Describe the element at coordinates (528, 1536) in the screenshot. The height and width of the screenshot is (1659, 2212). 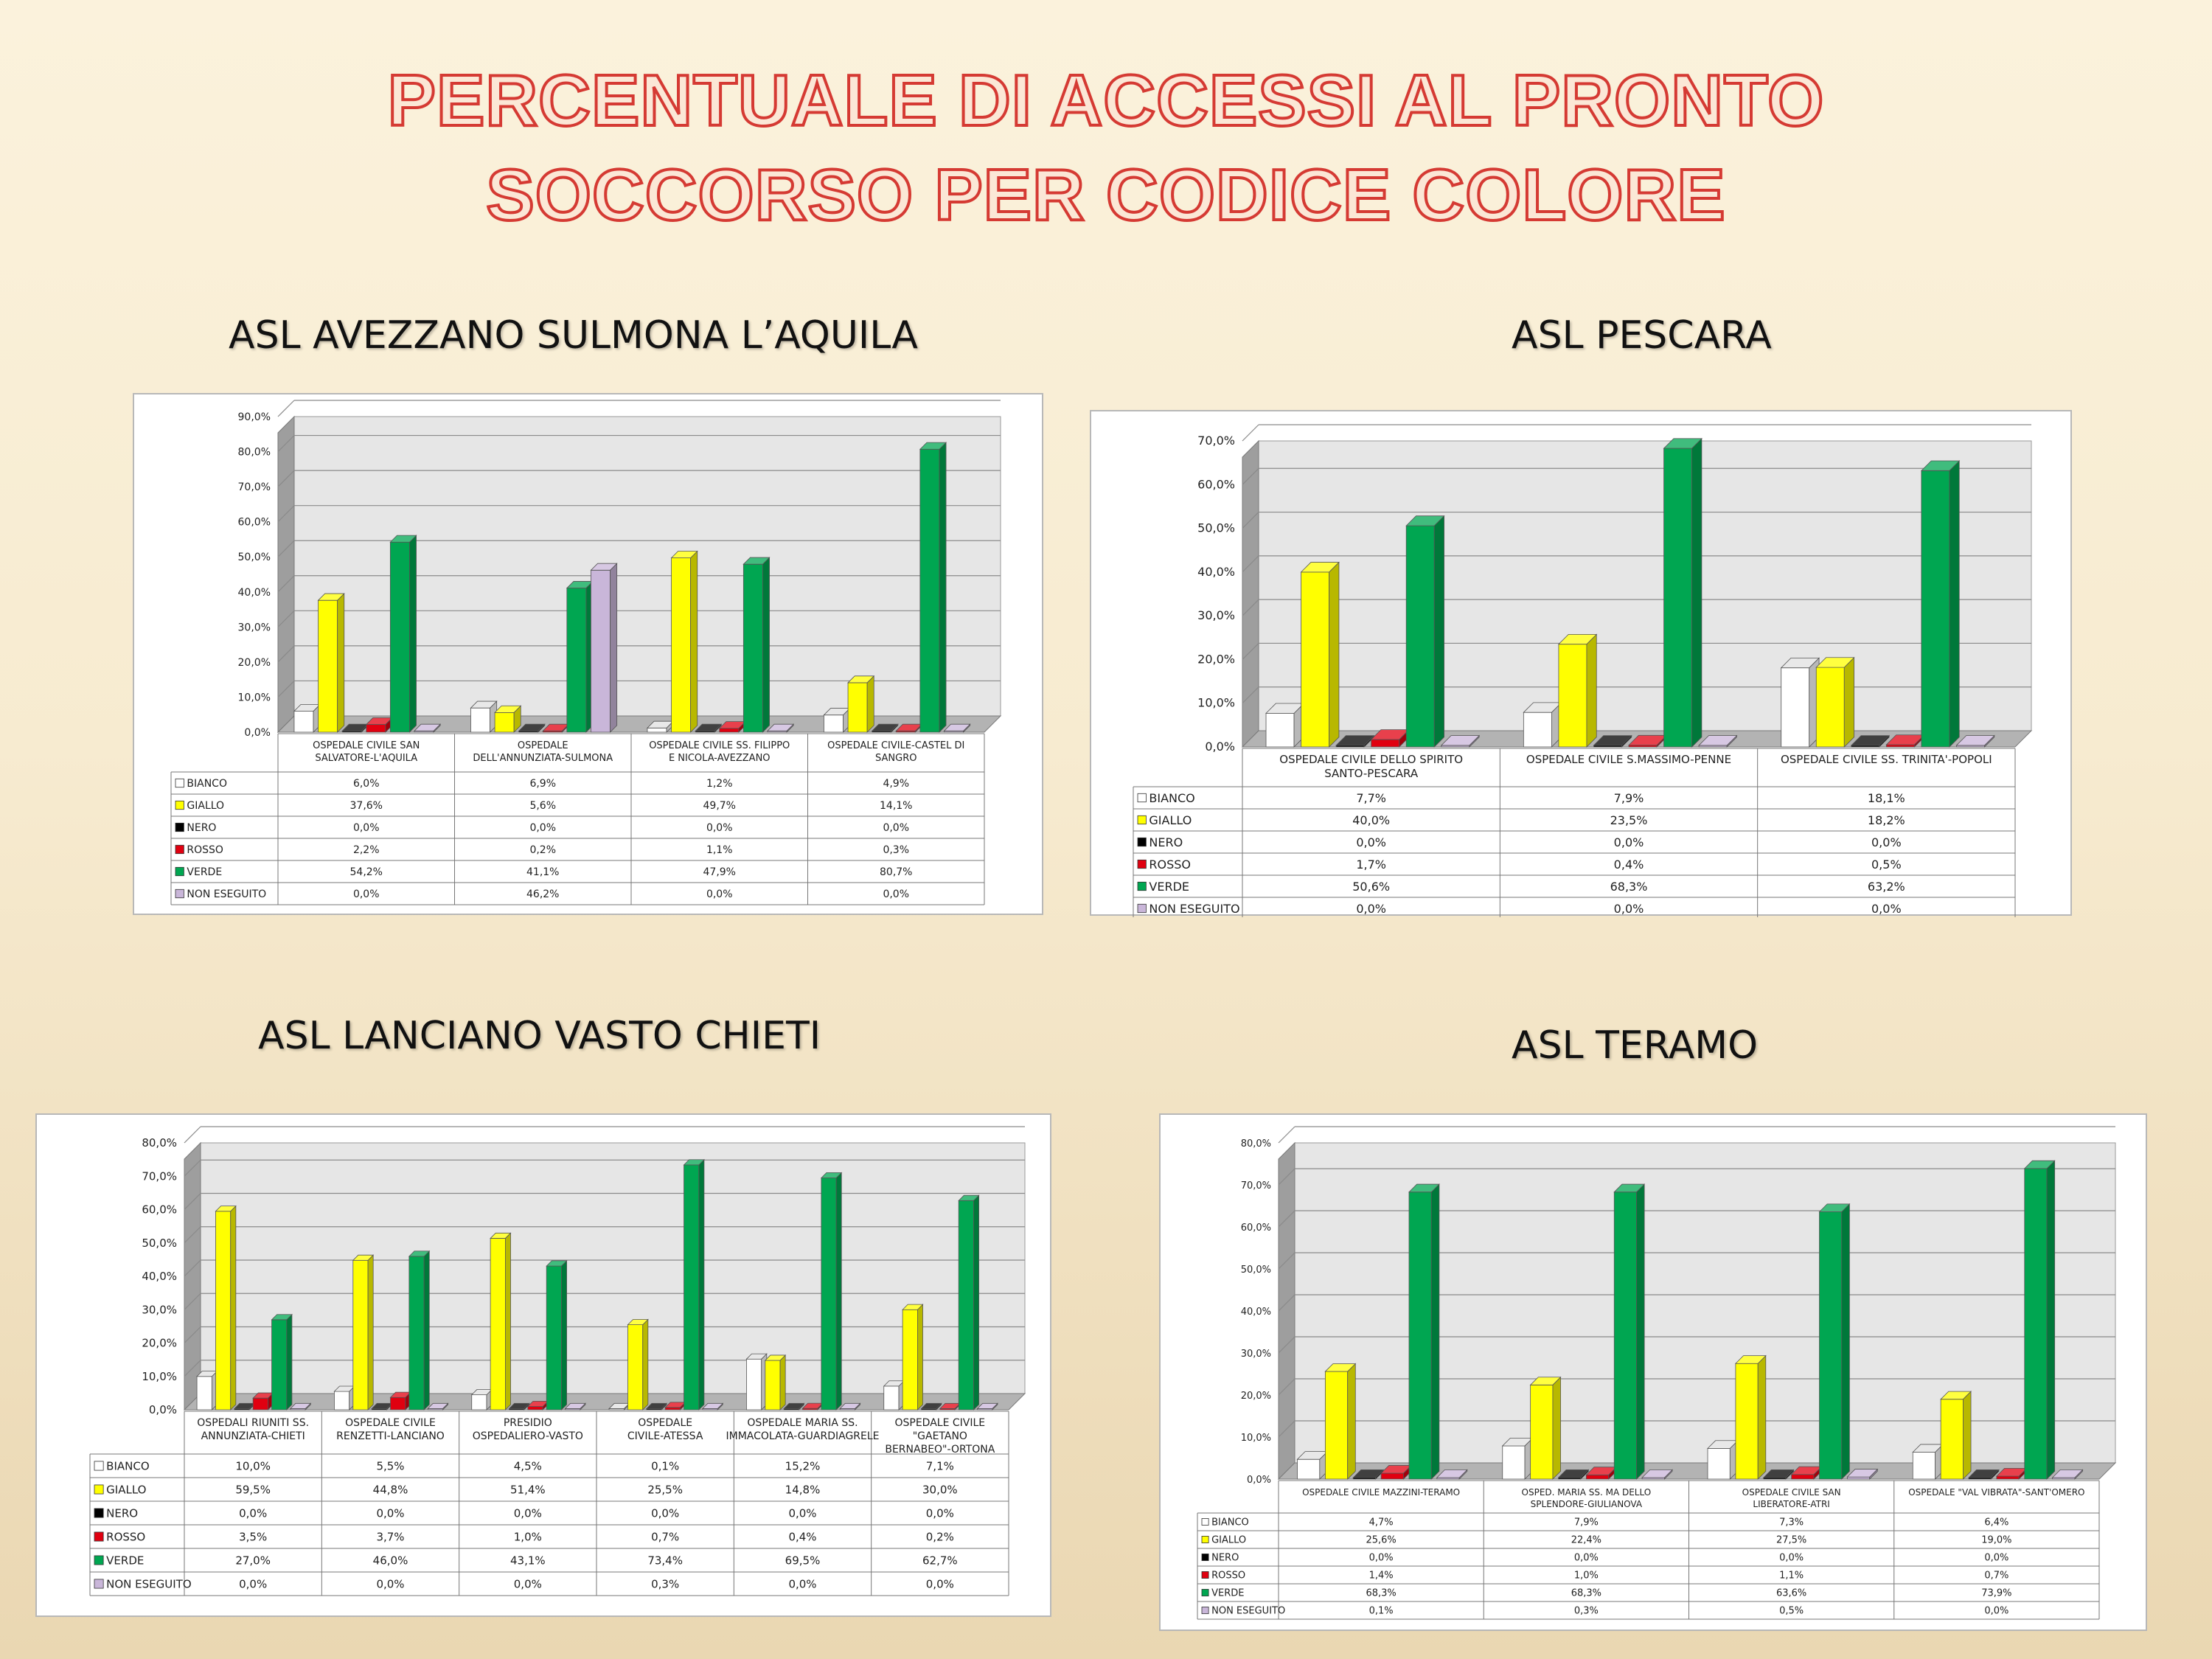
I see `data-label: 1,0%` at that location.